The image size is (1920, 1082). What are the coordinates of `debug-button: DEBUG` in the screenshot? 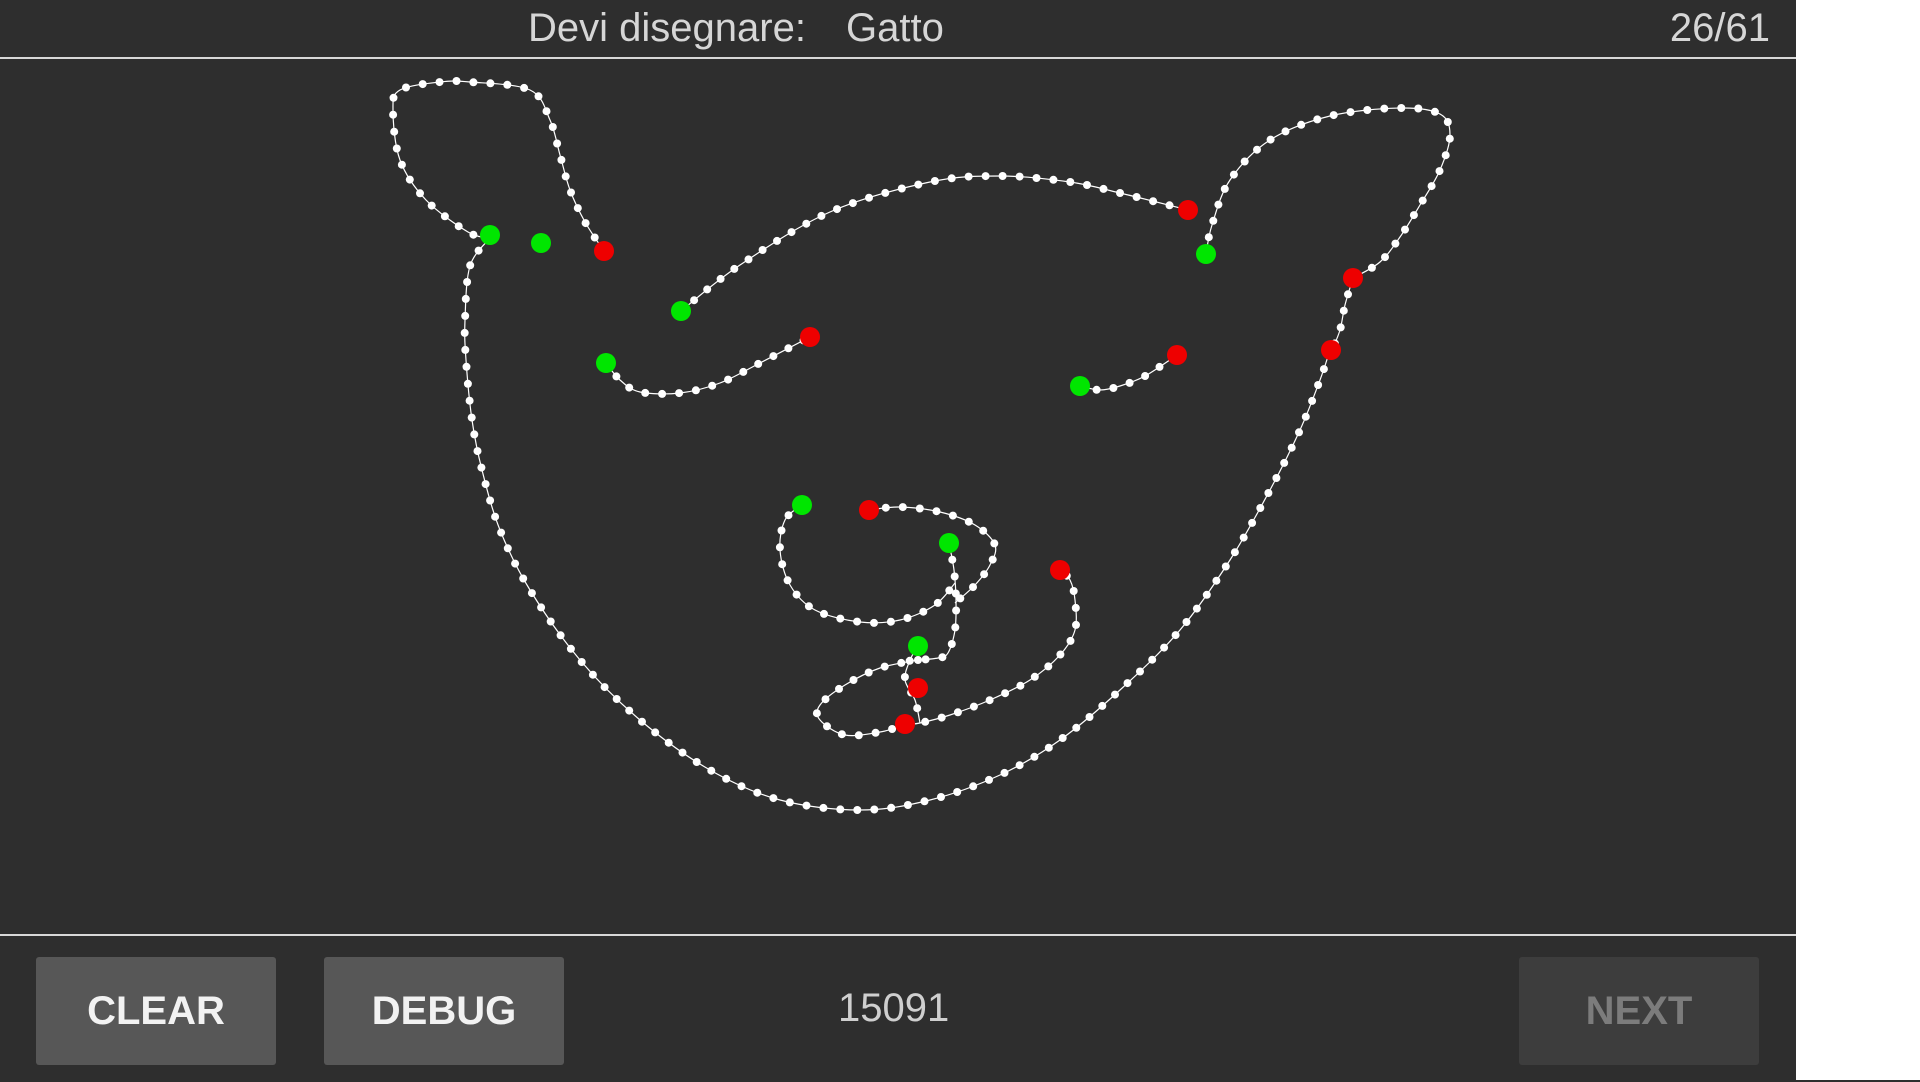 It's located at (444, 1011).